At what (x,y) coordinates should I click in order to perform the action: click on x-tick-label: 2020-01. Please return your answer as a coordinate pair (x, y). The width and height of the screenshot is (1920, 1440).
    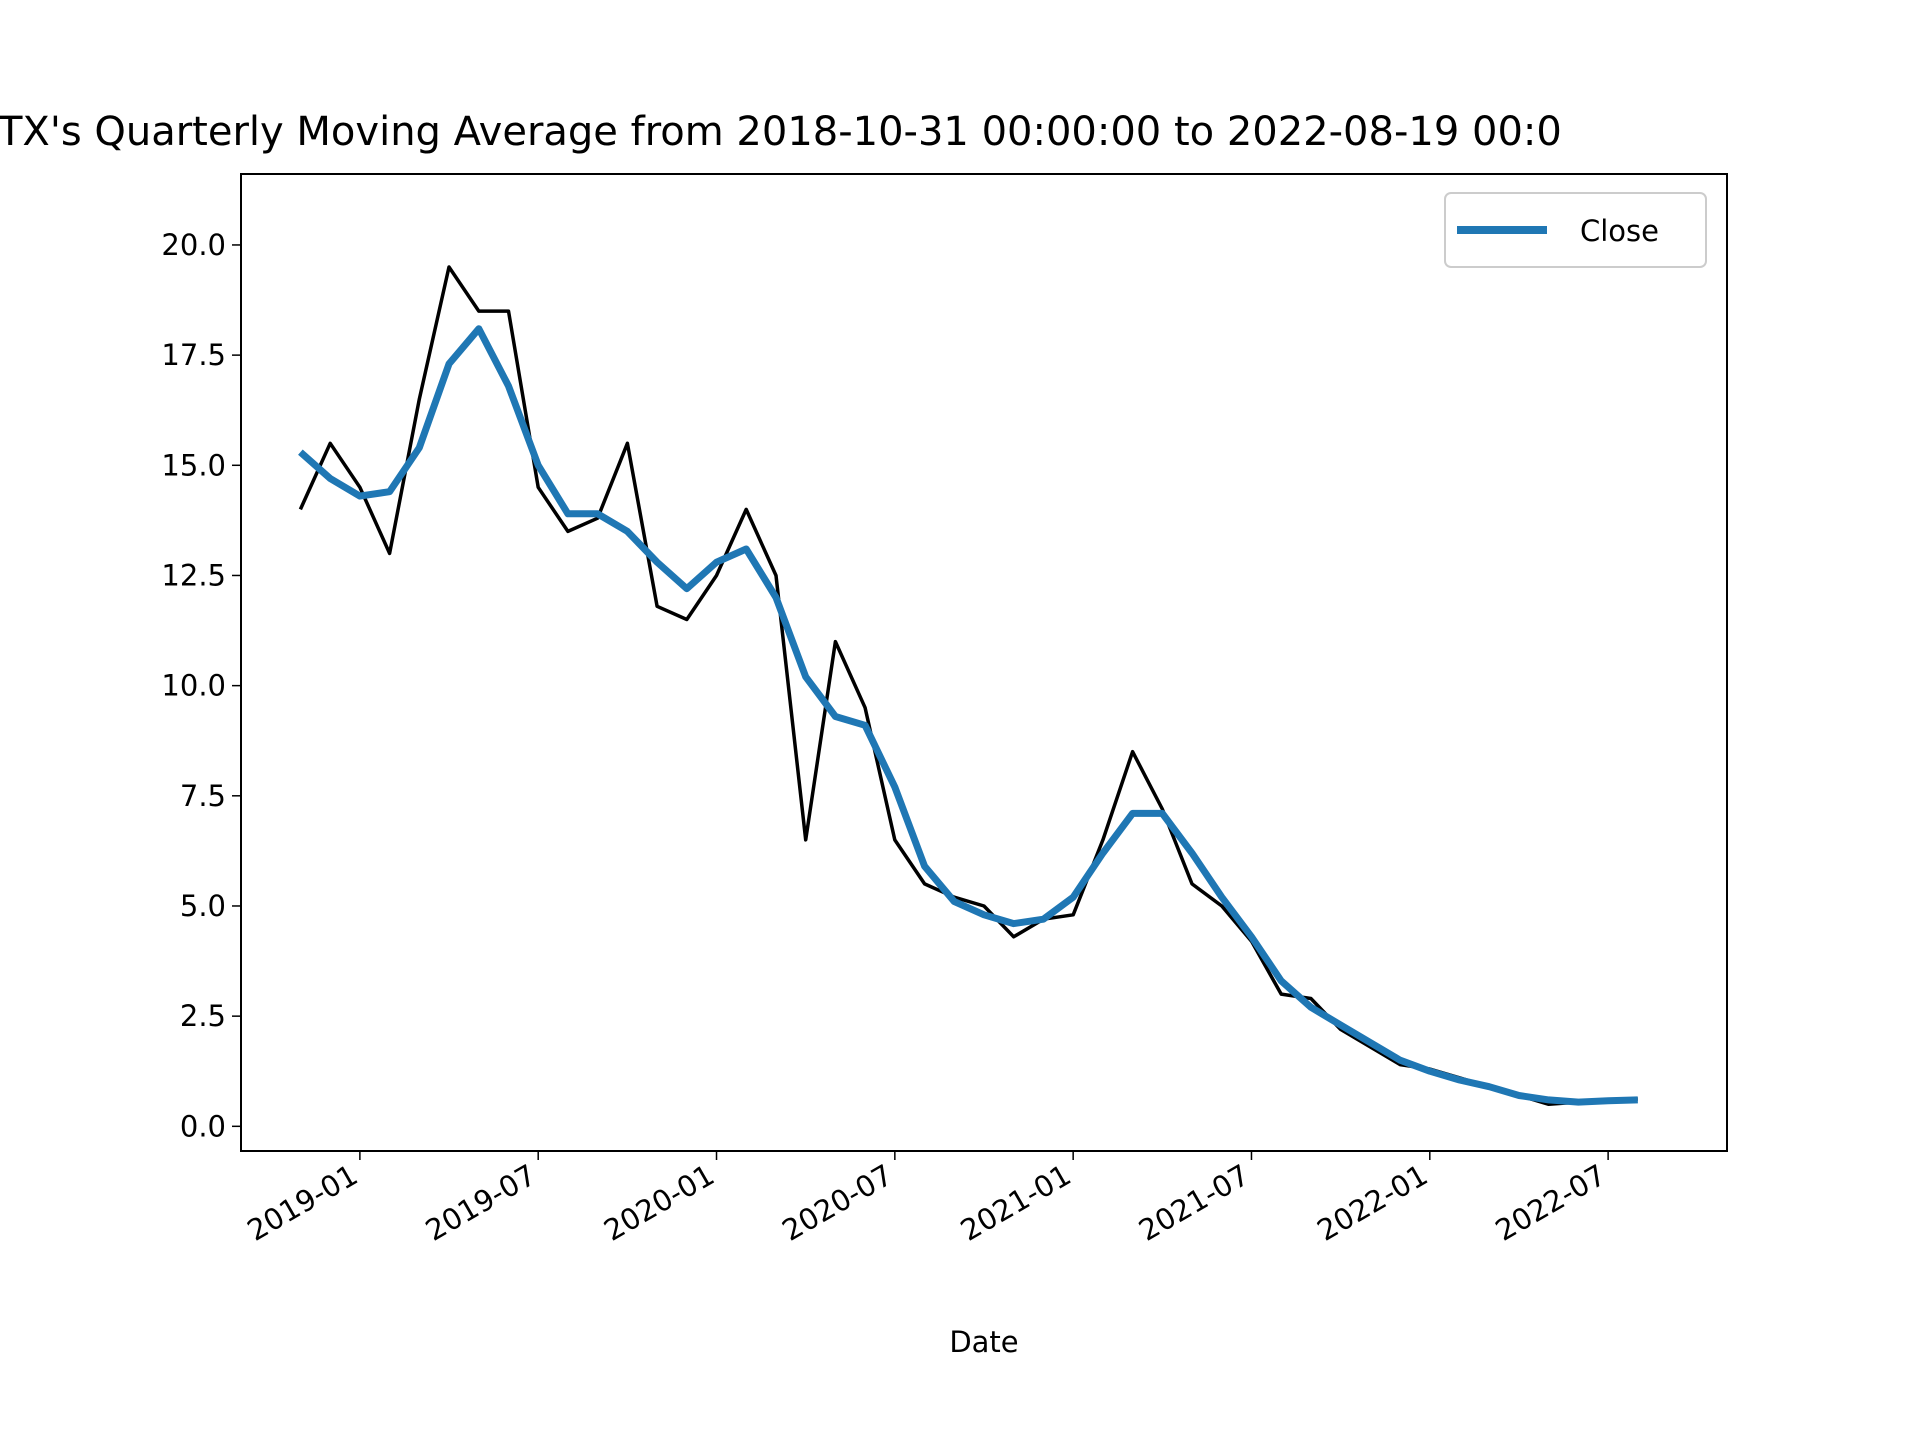
    Looking at the image, I should click on (659, 1203).